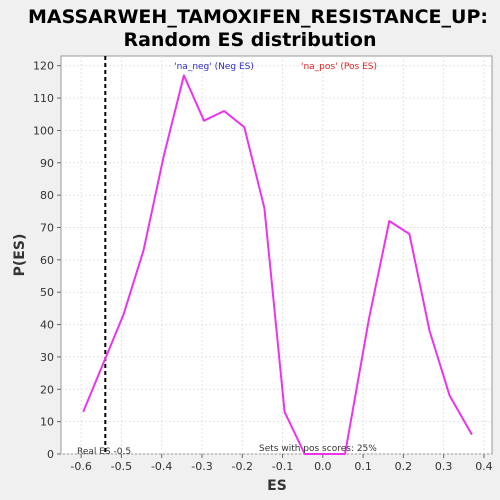 This screenshot has height=500, width=500. Describe the element at coordinates (43, 130) in the screenshot. I see `y-tick-label: 100` at that location.